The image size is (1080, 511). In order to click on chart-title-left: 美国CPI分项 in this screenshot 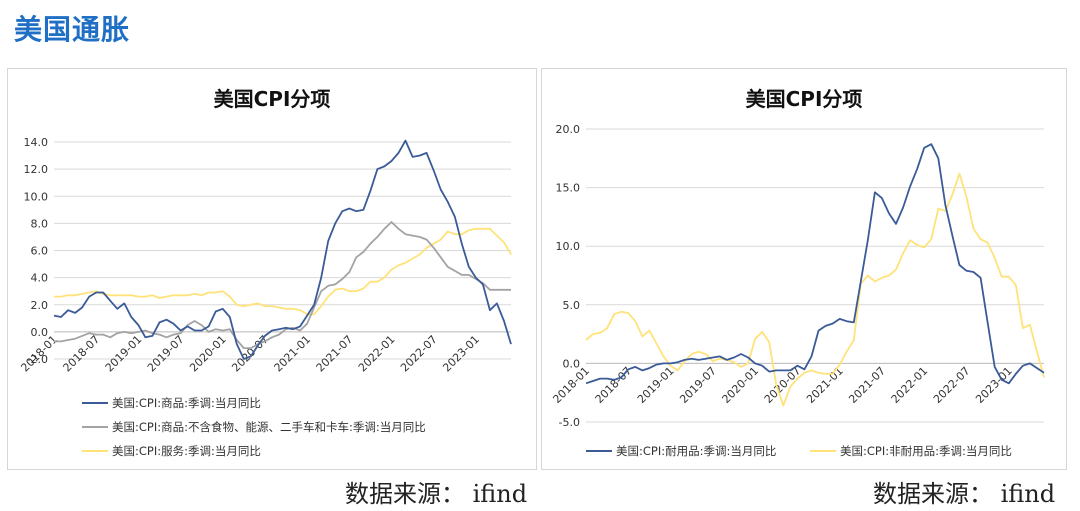, I will do `click(272, 99)`.